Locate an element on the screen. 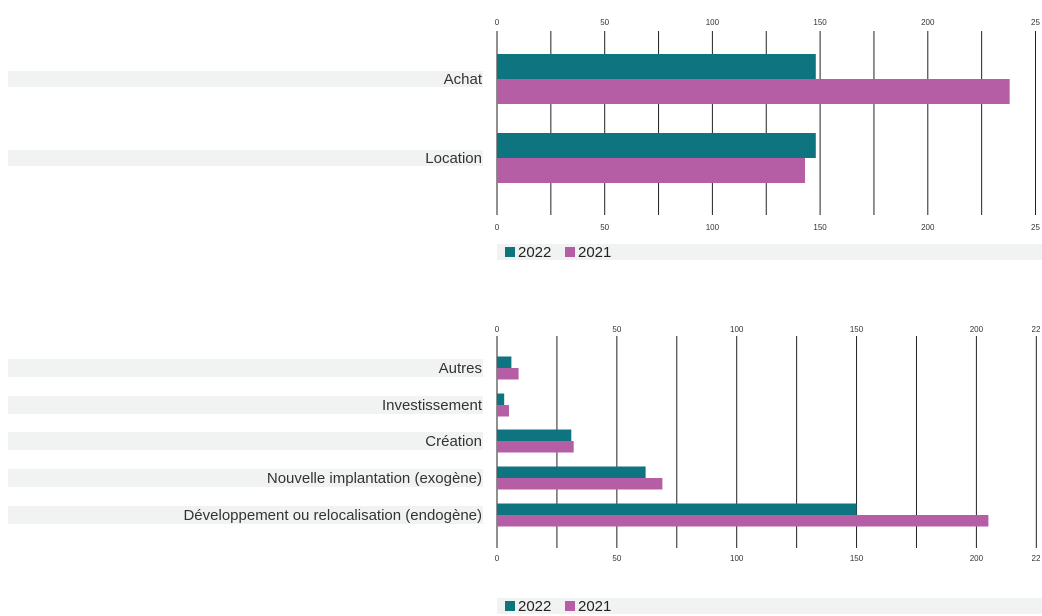 This screenshot has height=616, width=1042. chart-2-legend-label: 2021 is located at coordinates (594, 606).